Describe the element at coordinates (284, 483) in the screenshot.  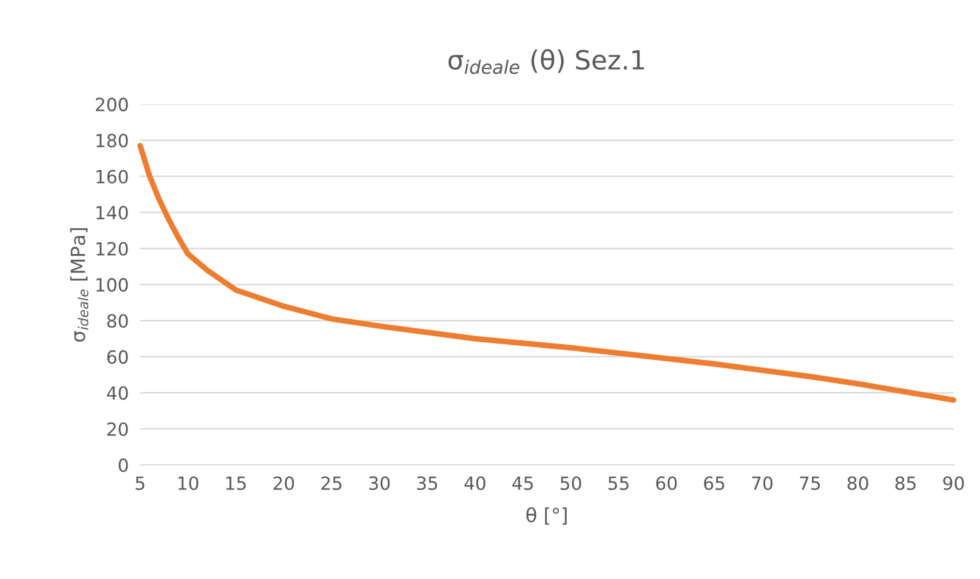
I see `x-tick-label: 20` at that location.